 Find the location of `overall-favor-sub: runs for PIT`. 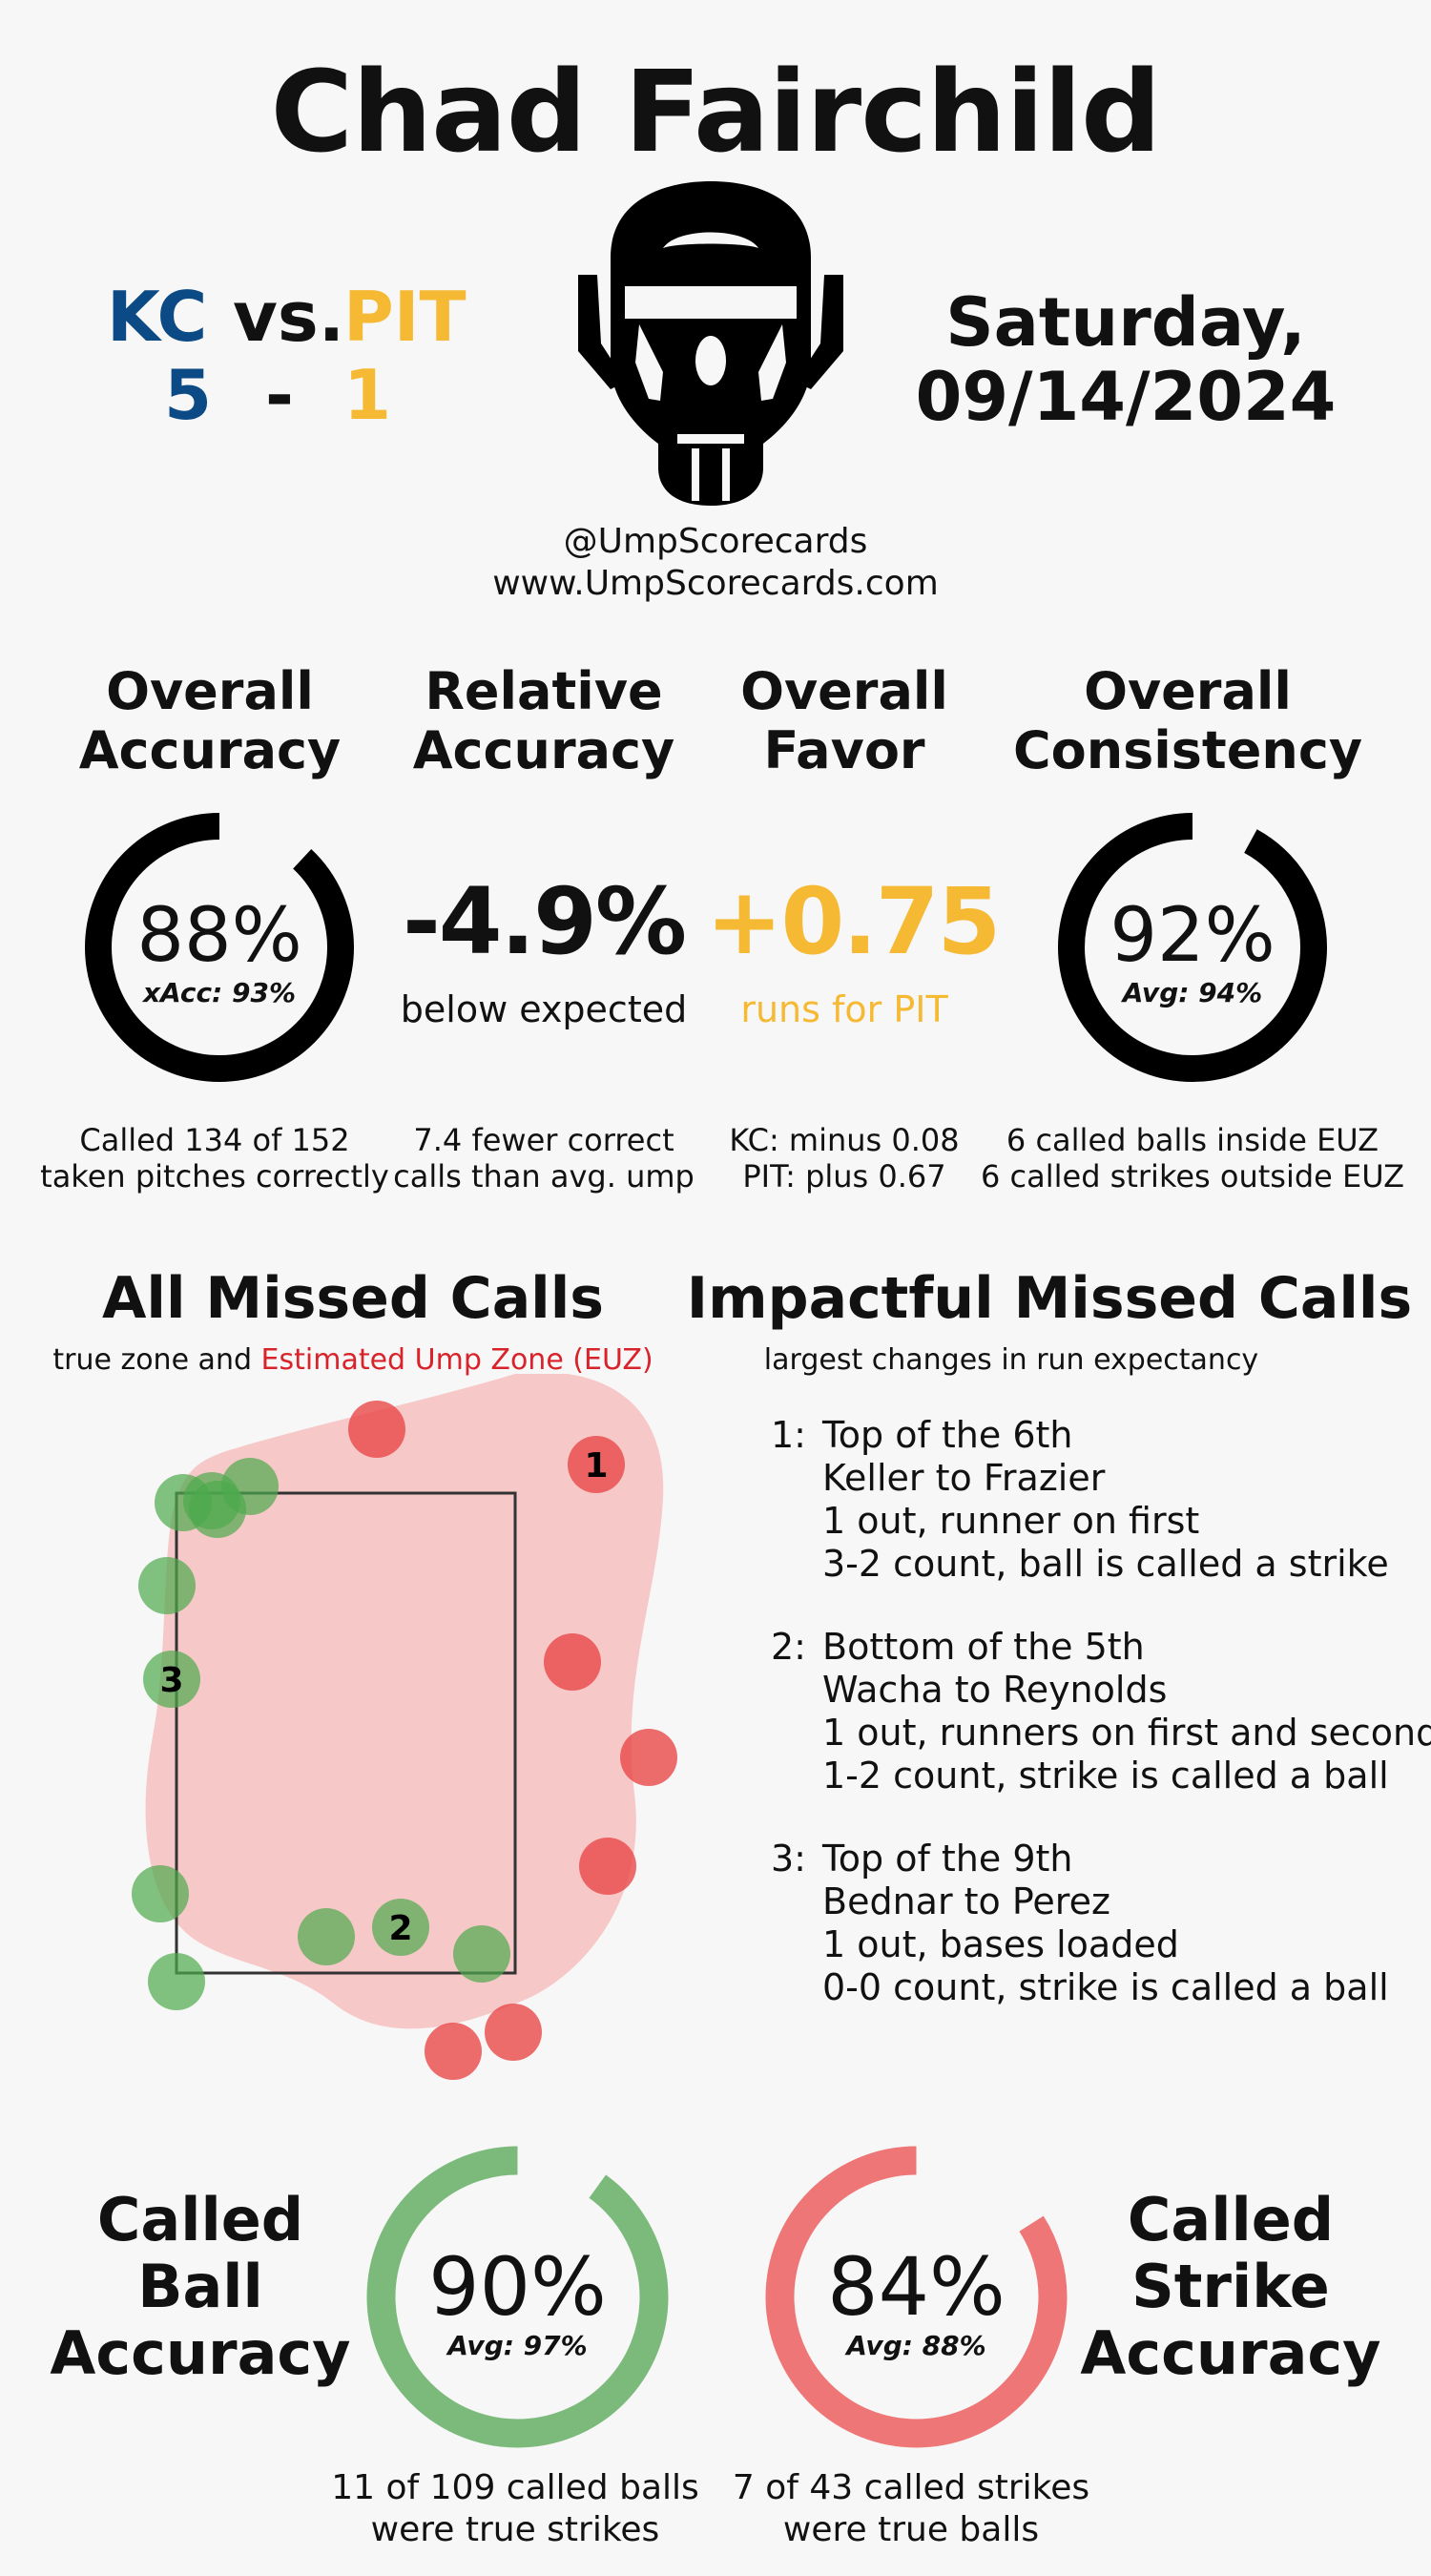

overall-favor-sub: runs for PIT is located at coordinates (844, 1009).